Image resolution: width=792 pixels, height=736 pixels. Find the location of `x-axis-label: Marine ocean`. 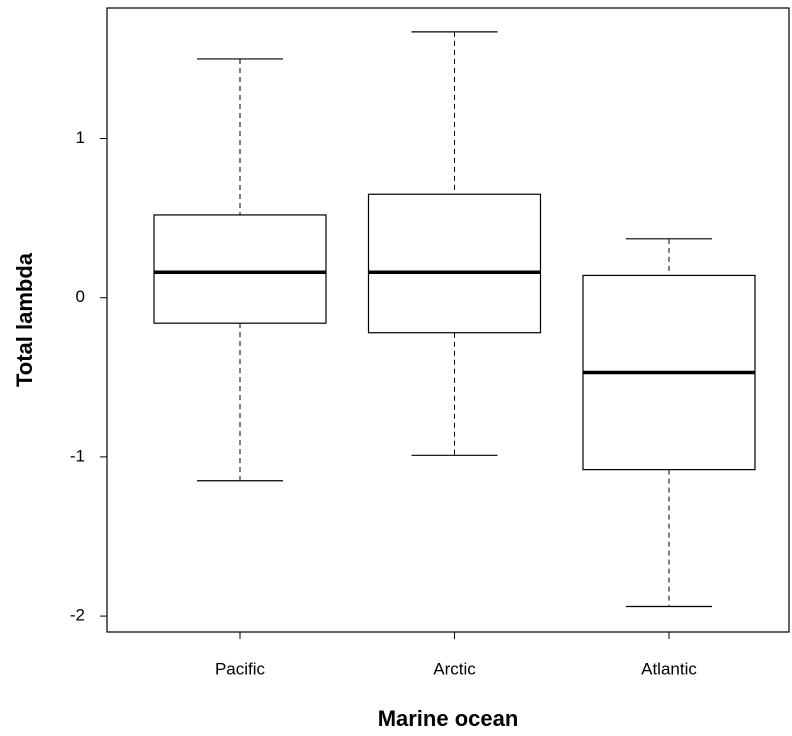

x-axis-label: Marine ocean is located at coordinates (448, 718).